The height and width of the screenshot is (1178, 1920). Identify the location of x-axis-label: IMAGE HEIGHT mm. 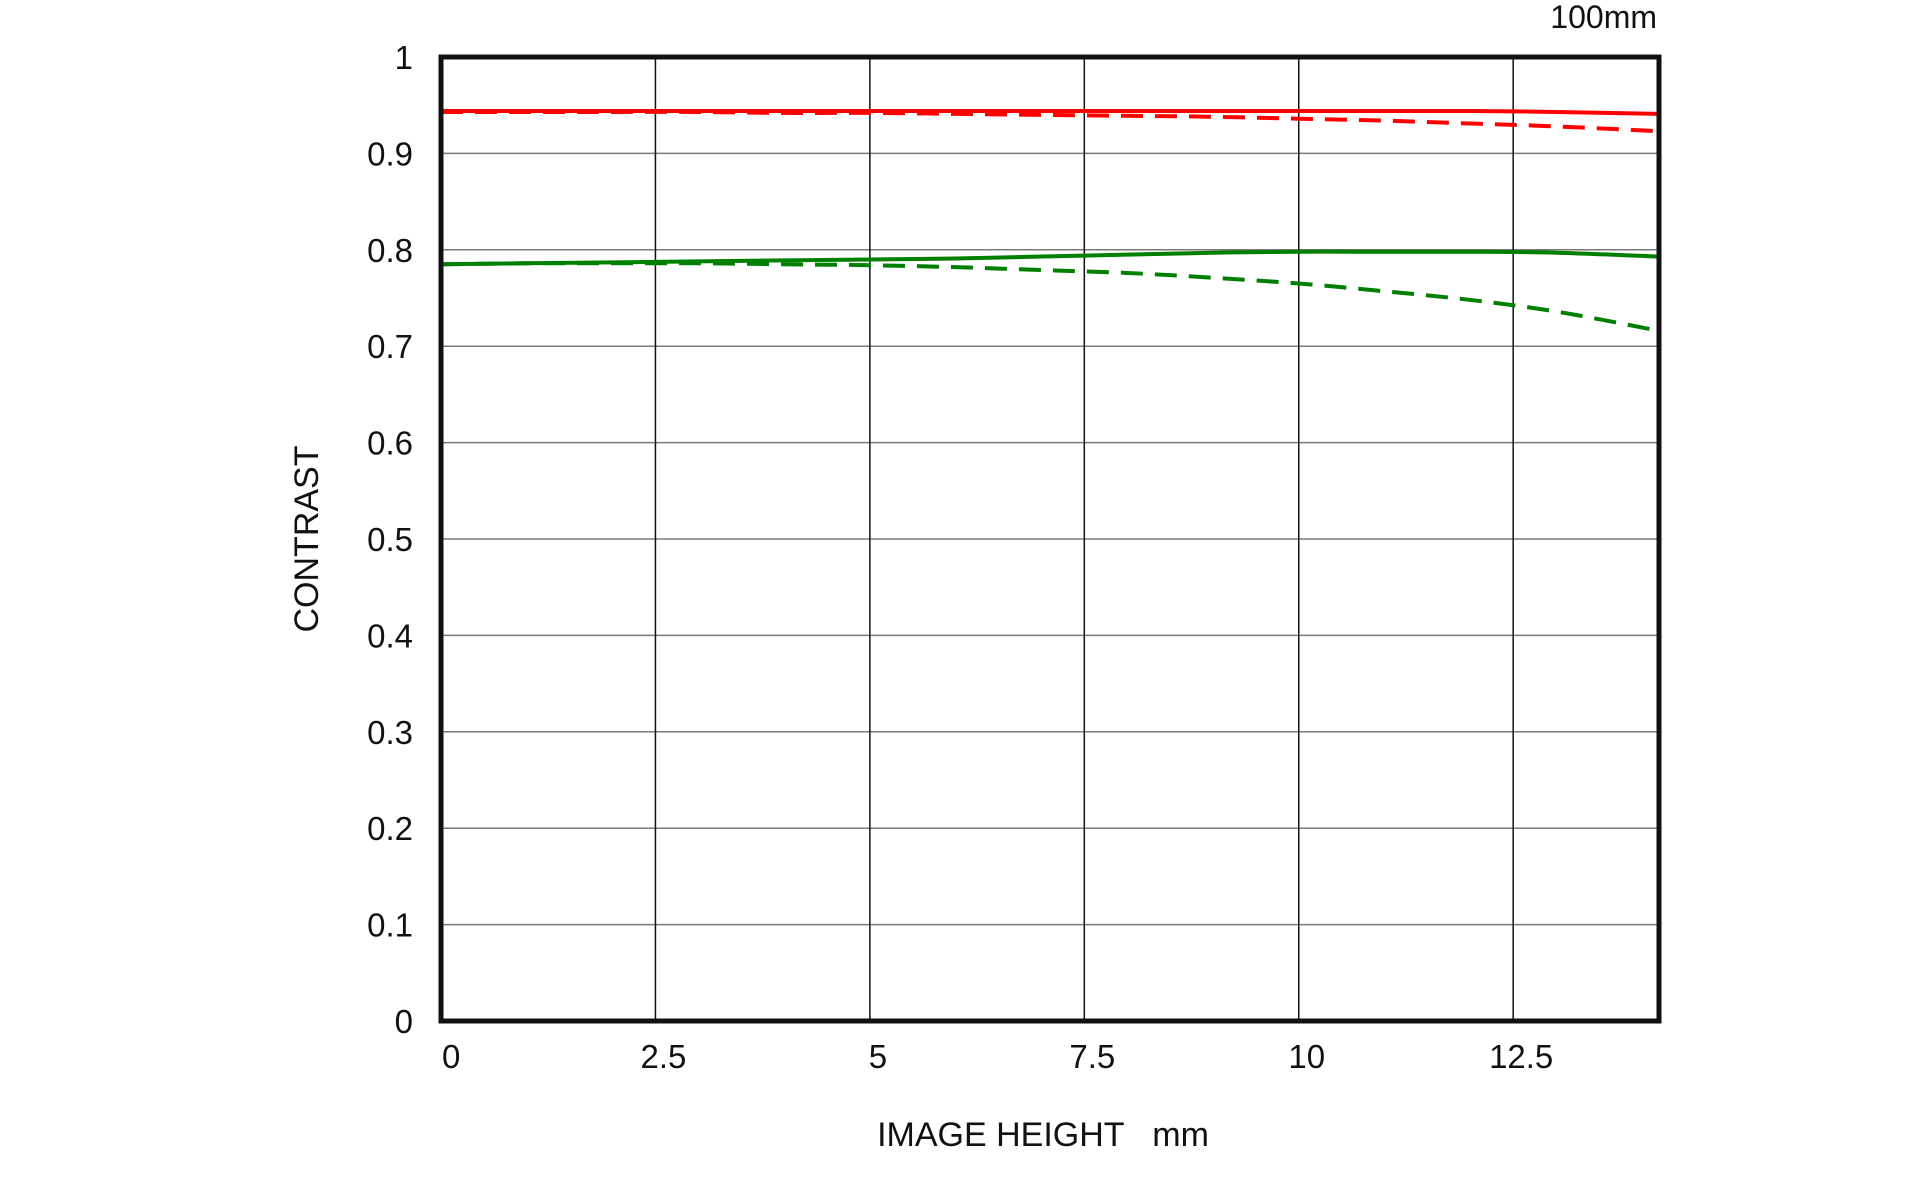
(1043, 1135).